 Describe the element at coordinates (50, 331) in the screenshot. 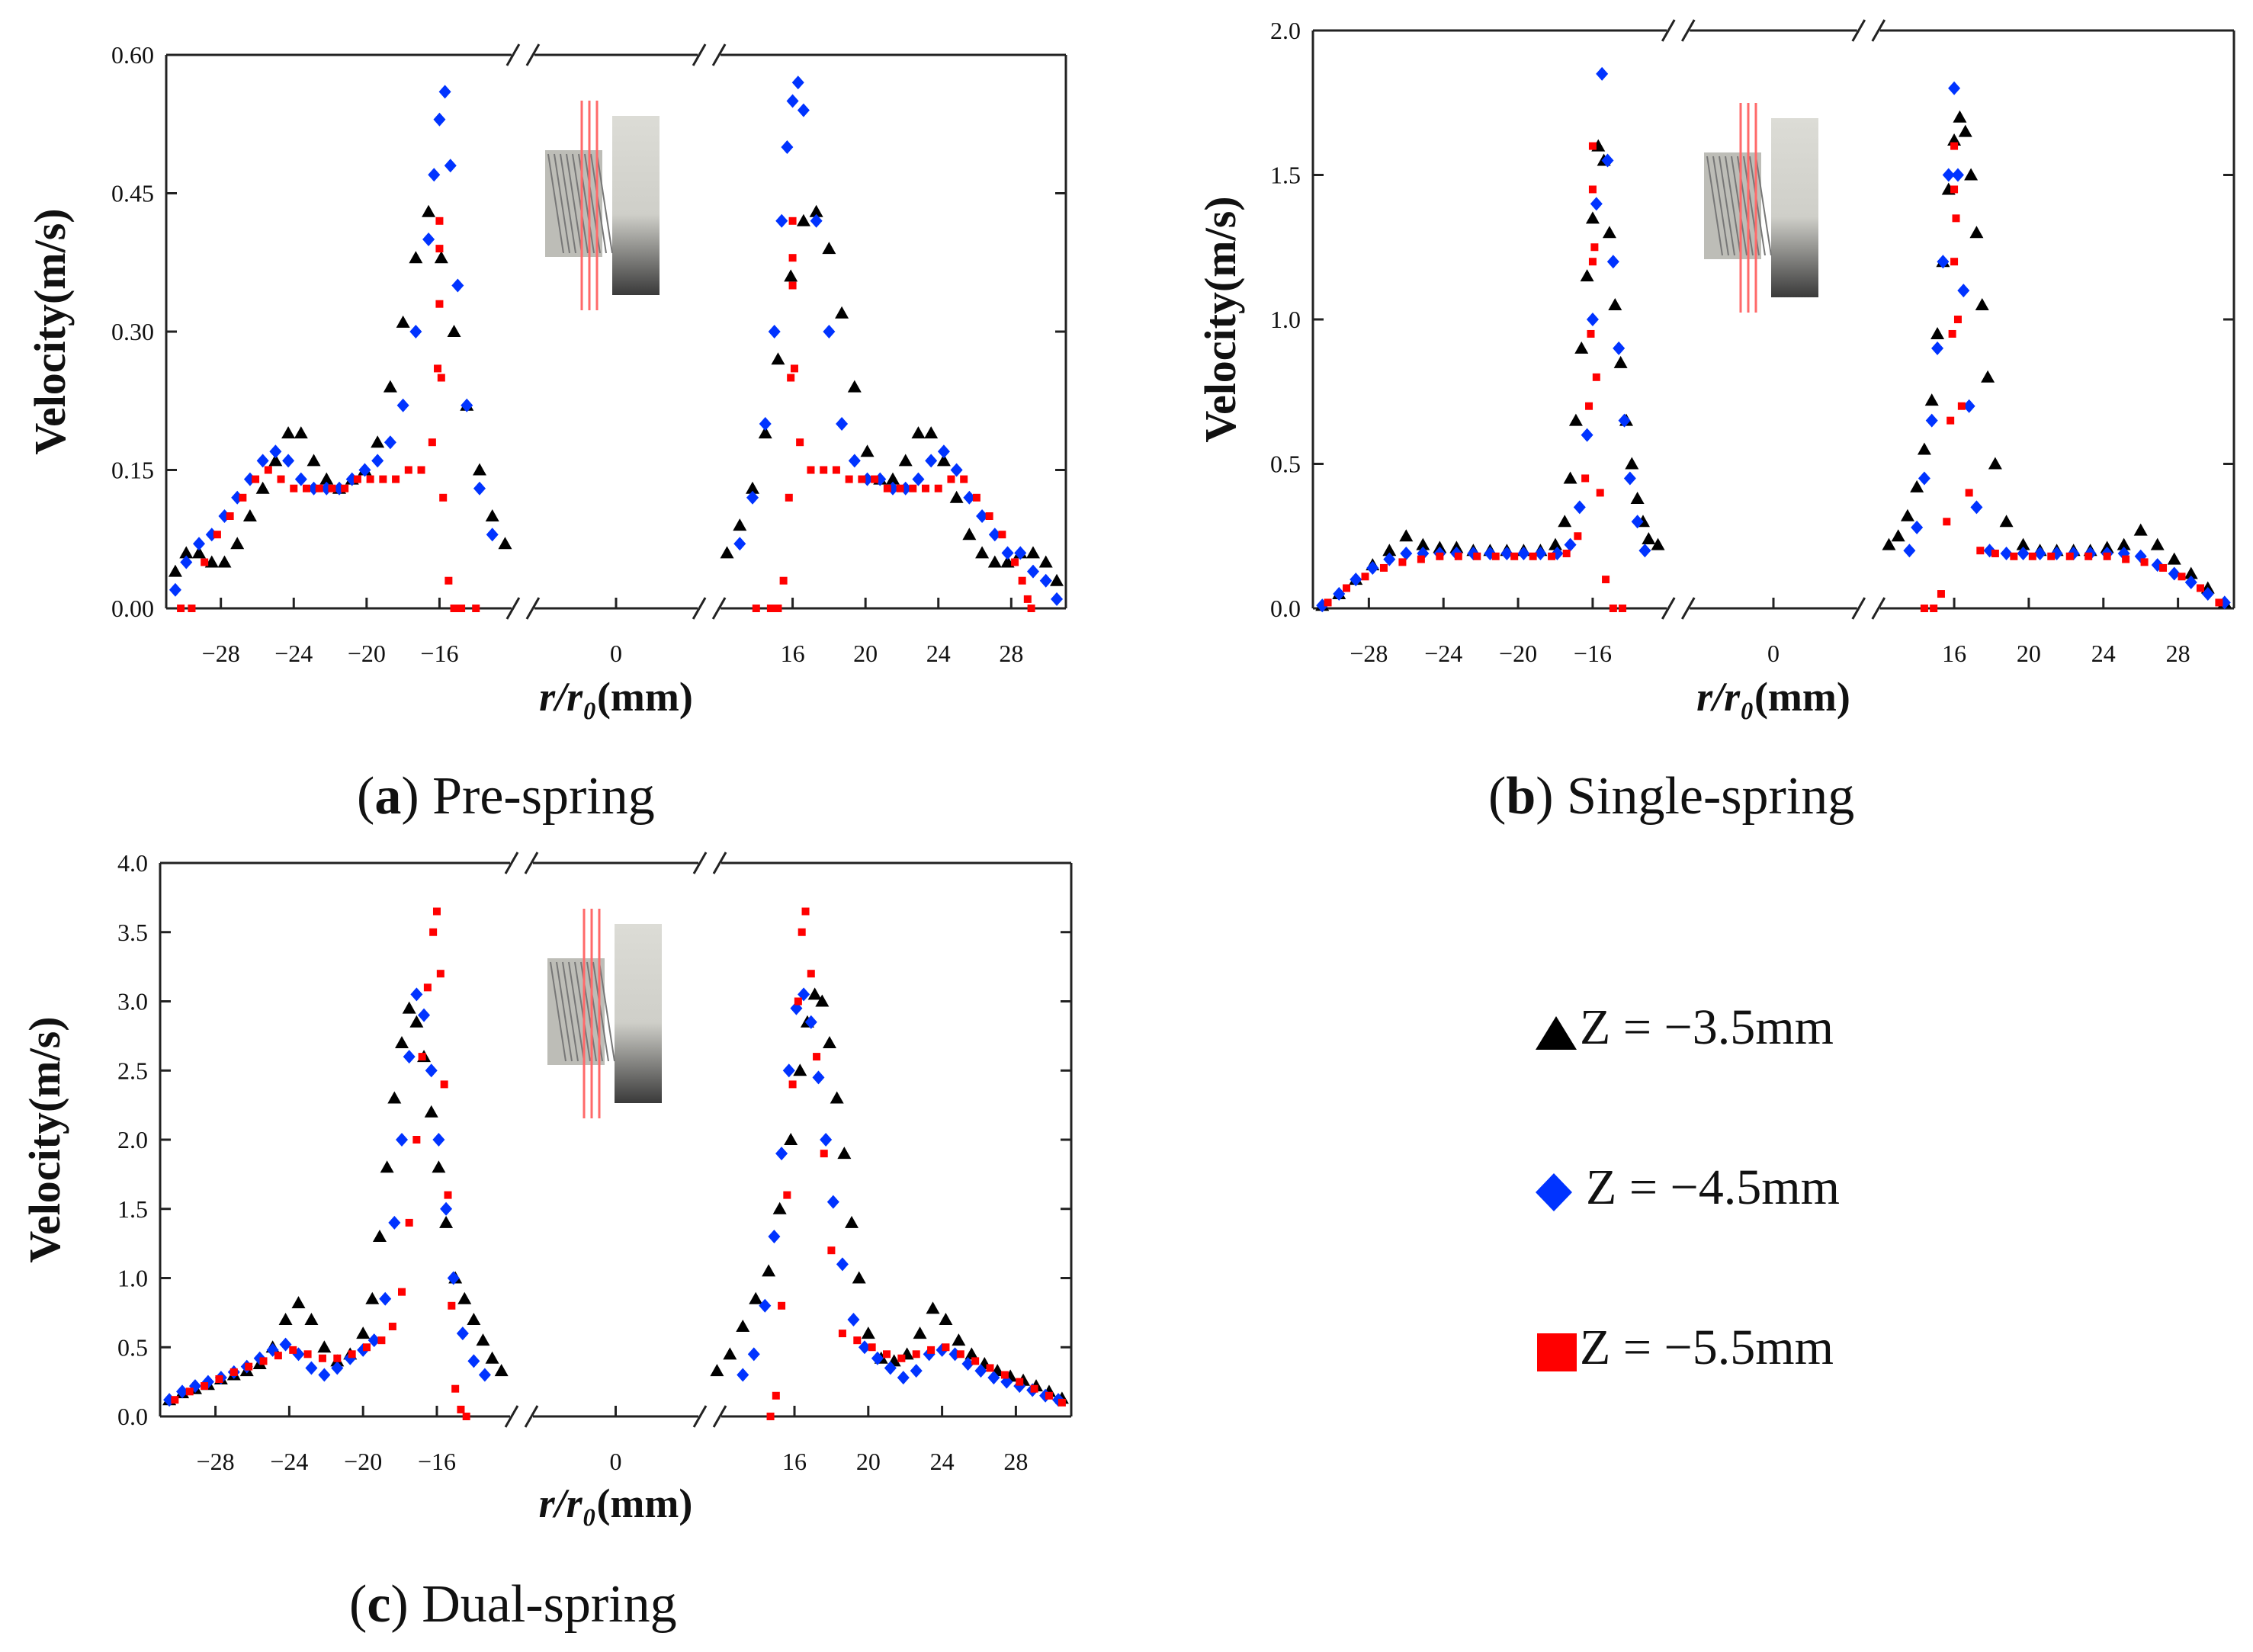

I see `y-axis-title: Velocity(m/s)` at that location.